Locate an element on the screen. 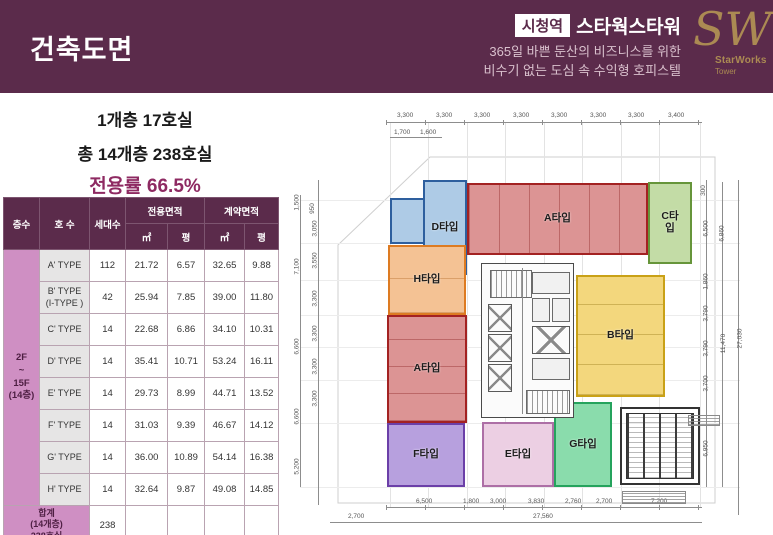 The width and height of the screenshot is (773, 535). cell: 39.00 is located at coordinates (224, 297).